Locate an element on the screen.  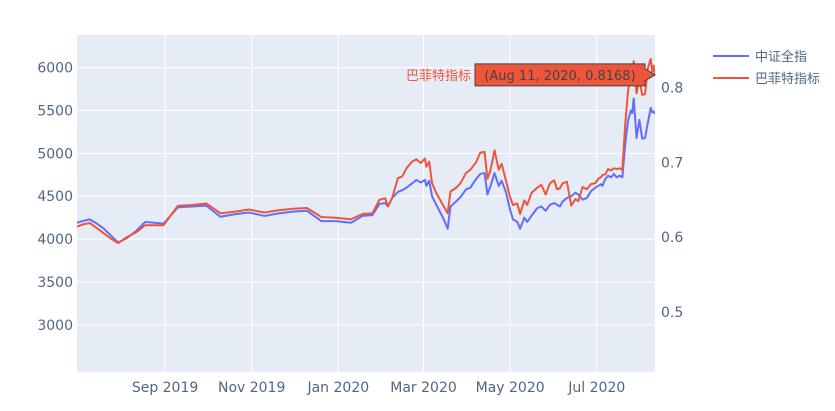
x-tick-label: May 2020 is located at coordinates (510, 388).